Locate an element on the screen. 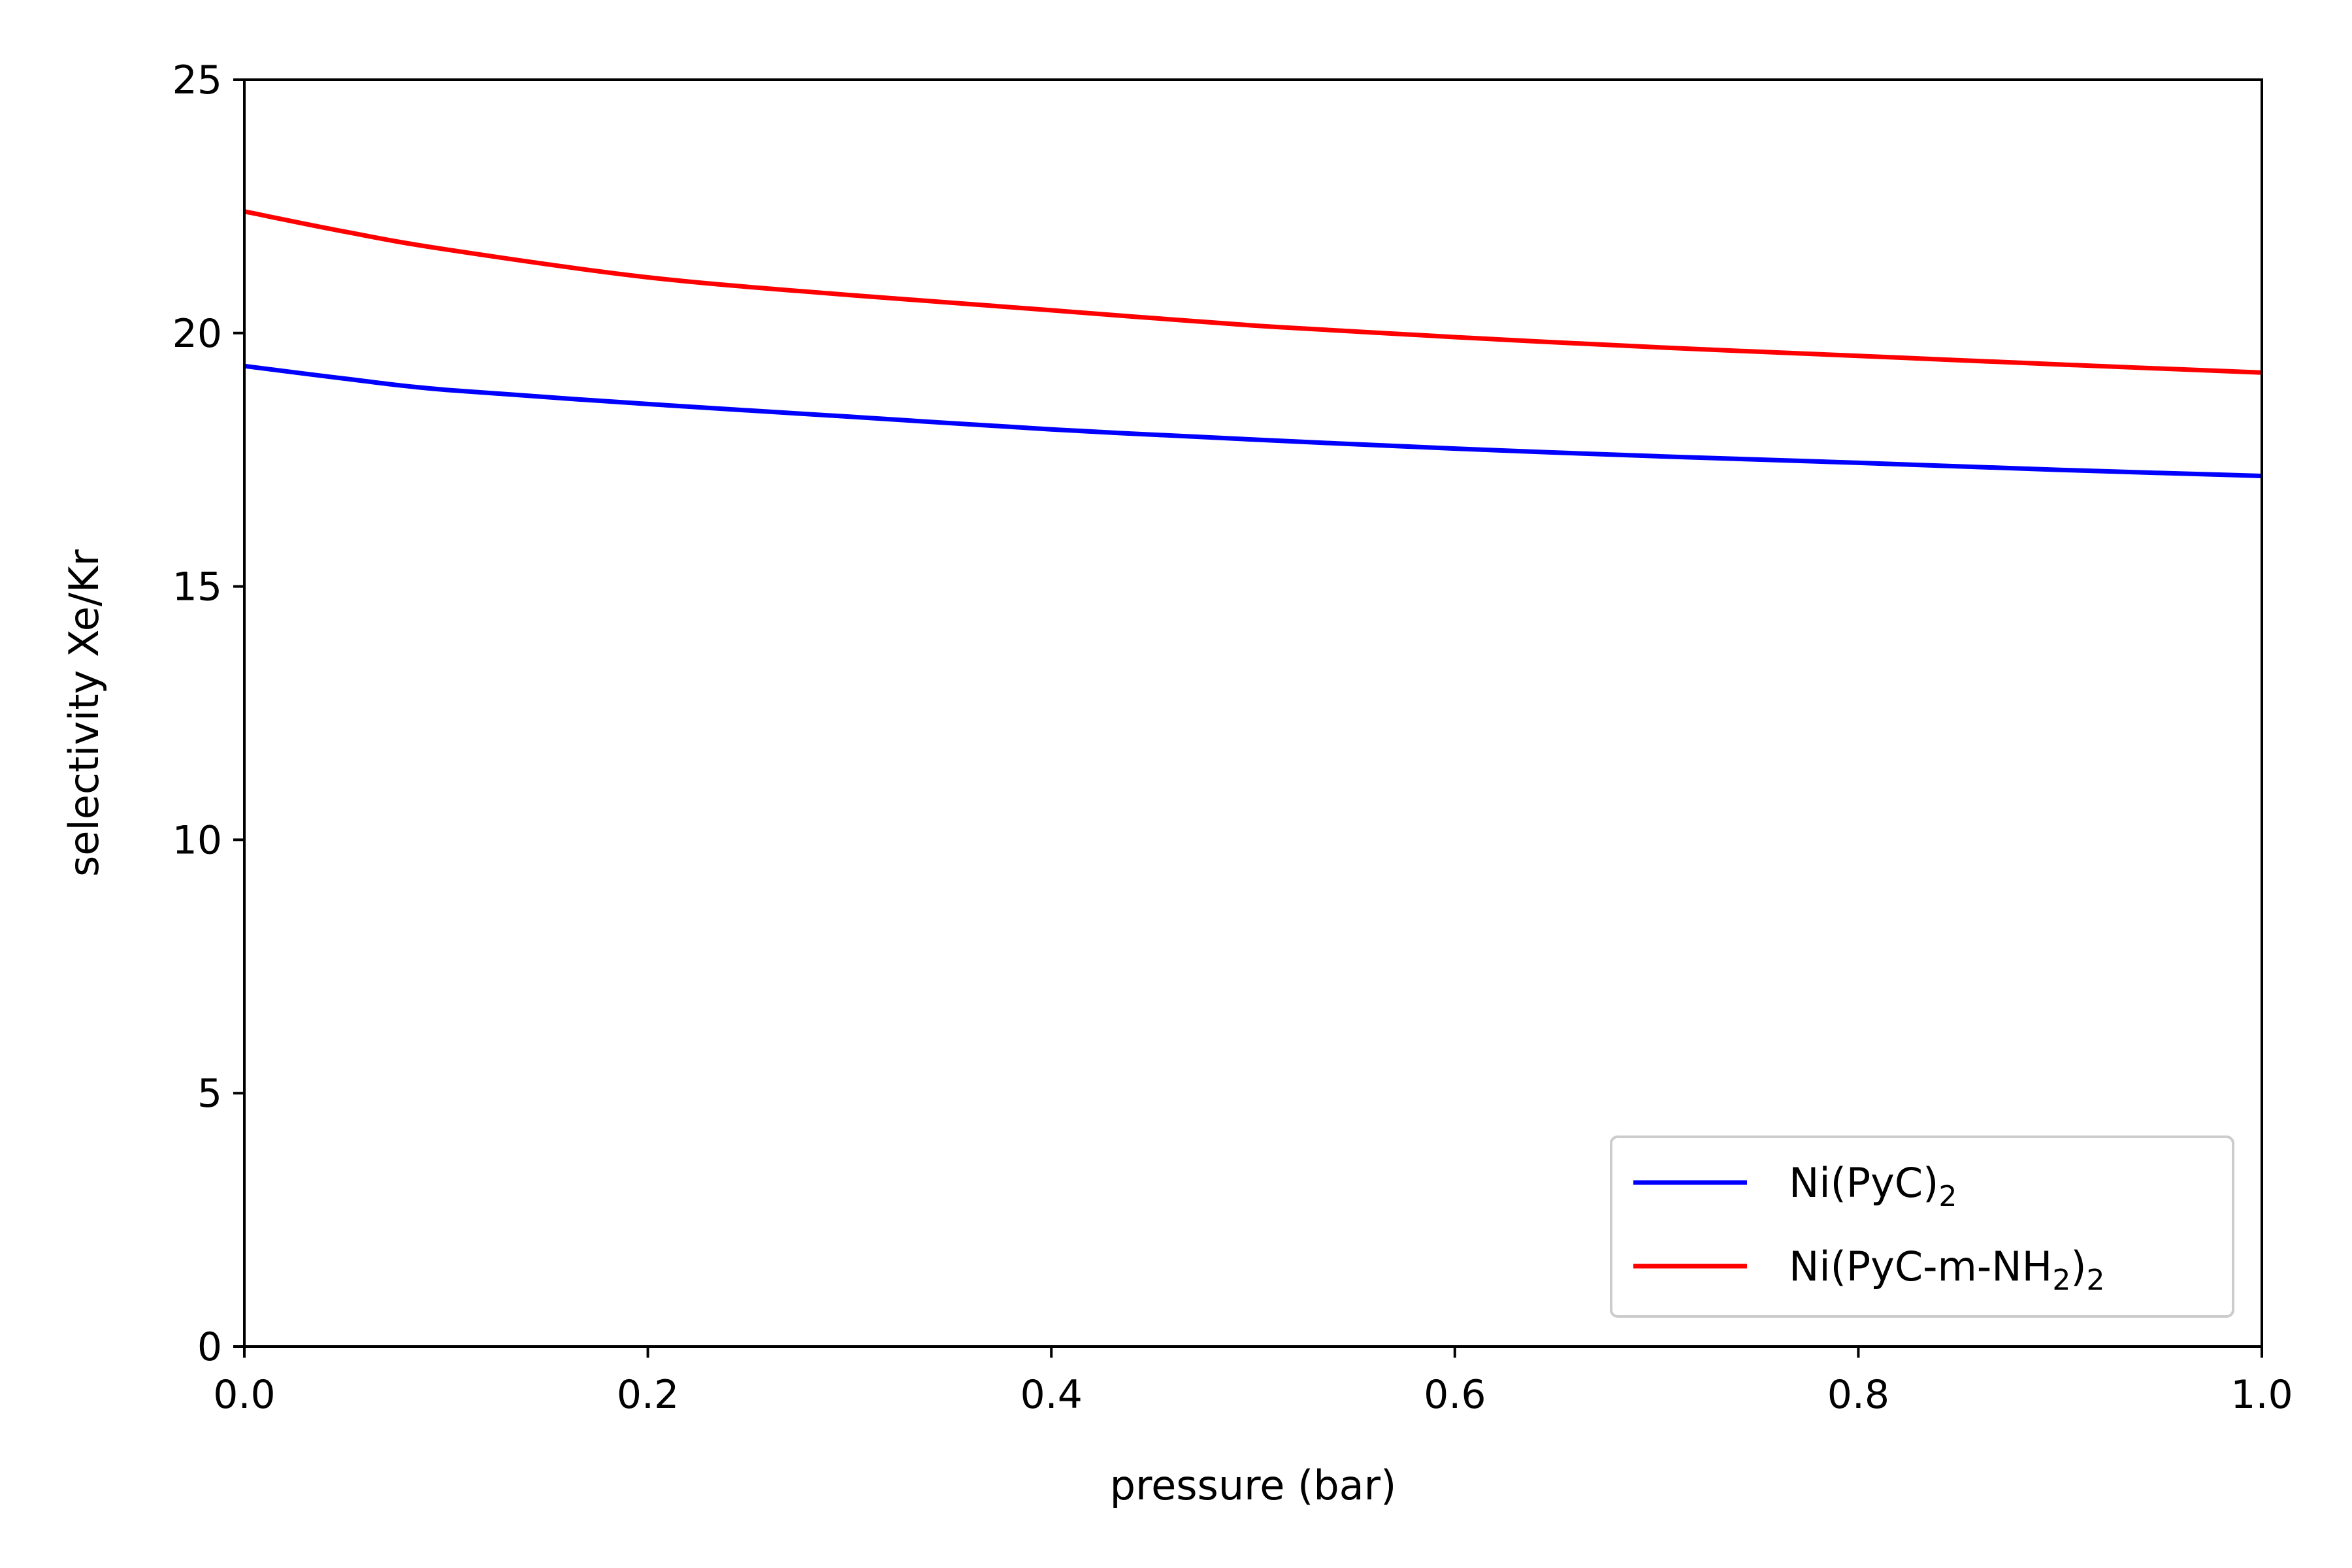 The image size is (2352, 1568). y-tick-label: 25 is located at coordinates (197, 80).